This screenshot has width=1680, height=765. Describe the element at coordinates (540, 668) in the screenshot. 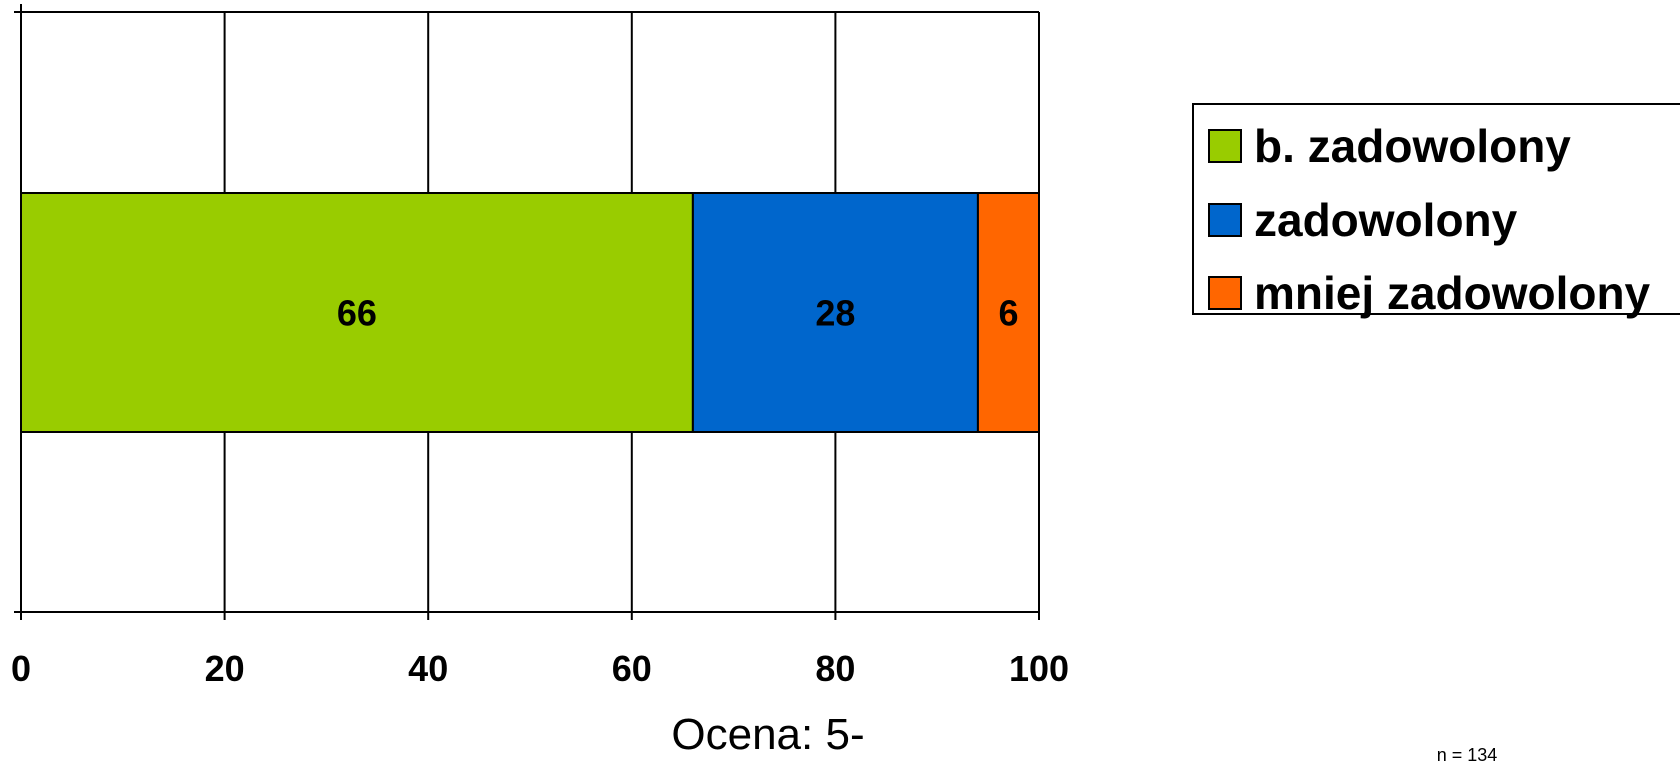

I see `x-tick-labels: 0 20 40 60 80 100` at that location.